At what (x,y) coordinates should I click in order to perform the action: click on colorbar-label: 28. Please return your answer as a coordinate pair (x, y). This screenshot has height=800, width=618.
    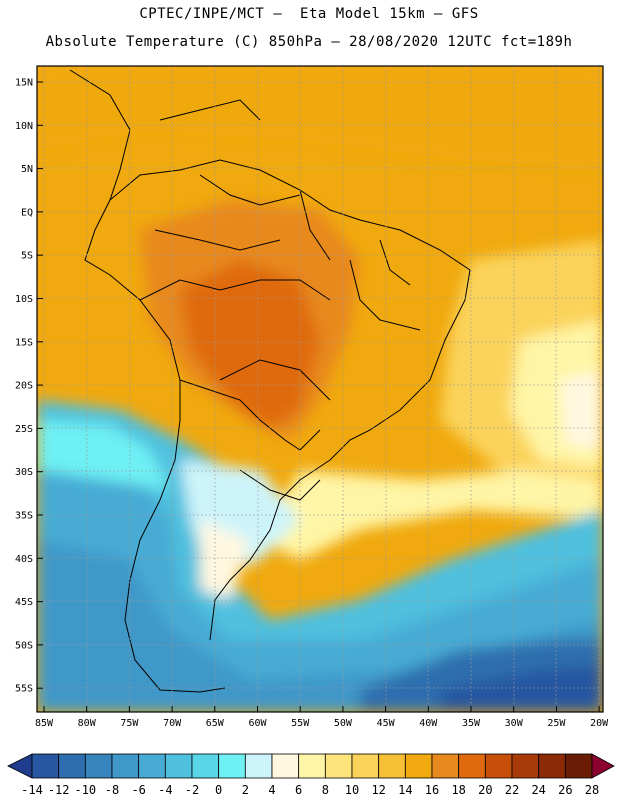
    Looking at the image, I should click on (592, 790).